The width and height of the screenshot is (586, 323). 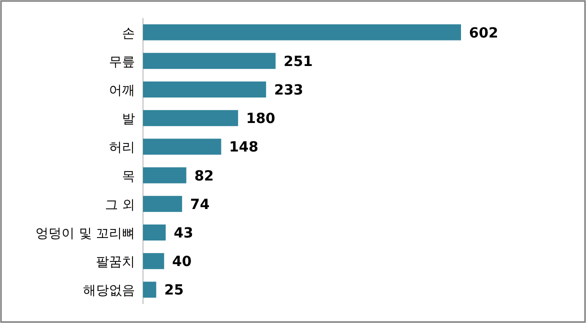 What do you see at coordinates (298, 62) in the screenshot?
I see `data-label: 251` at bounding box center [298, 62].